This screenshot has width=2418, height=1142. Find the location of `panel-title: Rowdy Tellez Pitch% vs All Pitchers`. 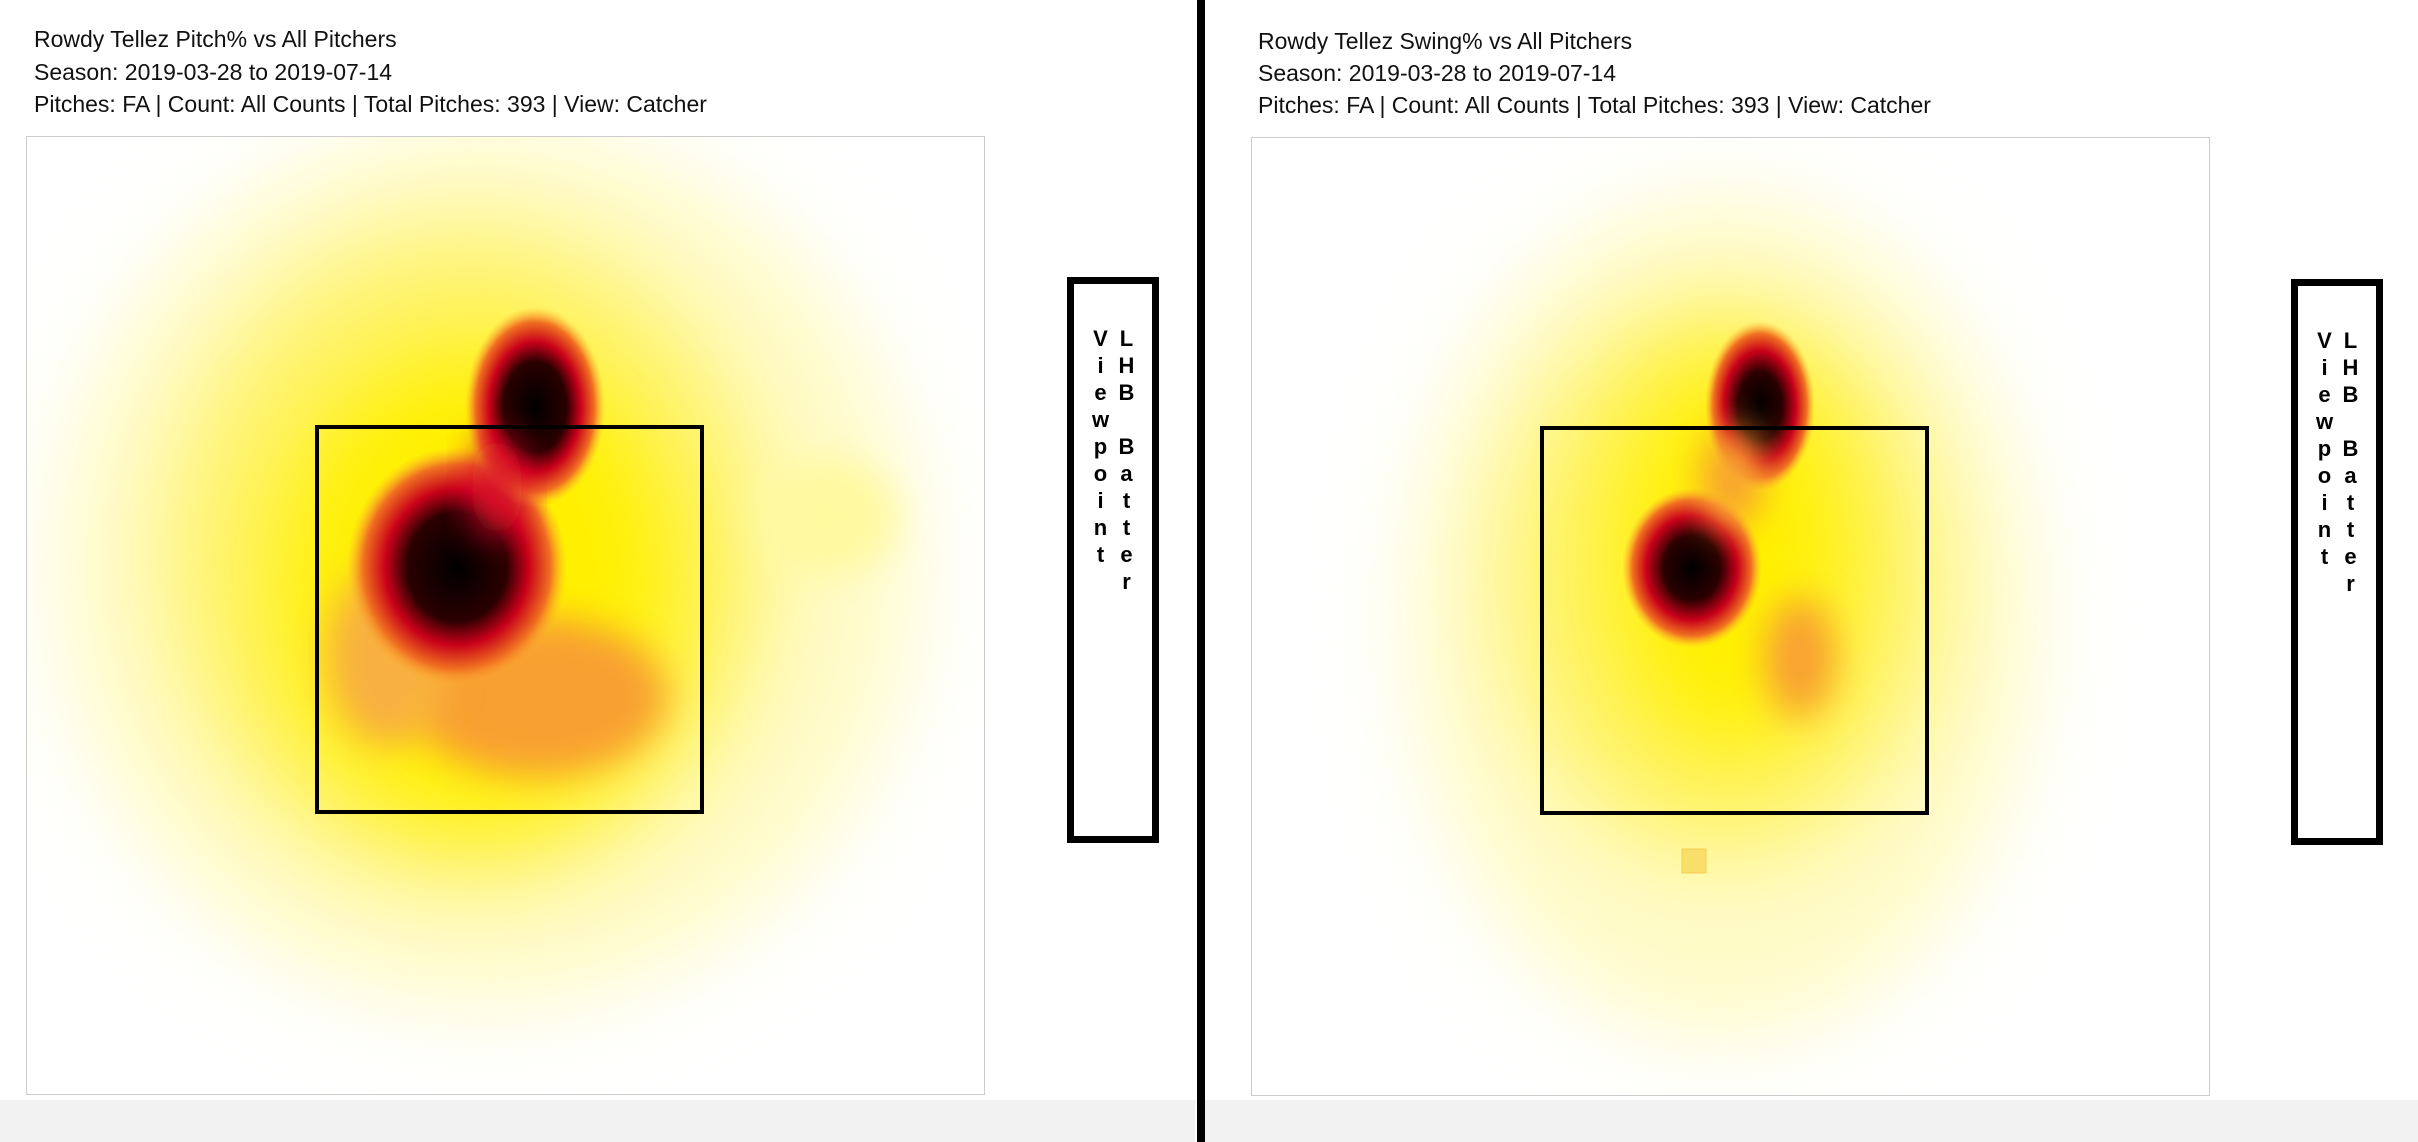

panel-title: Rowdy Tellez Pitch% vs All Pitchers is located at coordinates (215, 39).